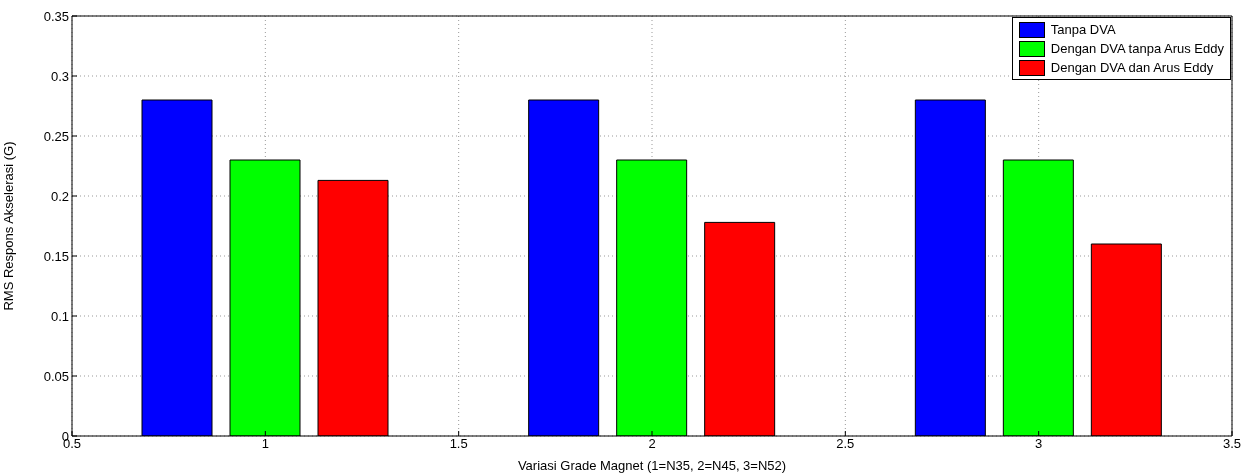 This screenshot has height=475, width=1253. I want to click on y-tick-label: 0.25, so click(56, 136).